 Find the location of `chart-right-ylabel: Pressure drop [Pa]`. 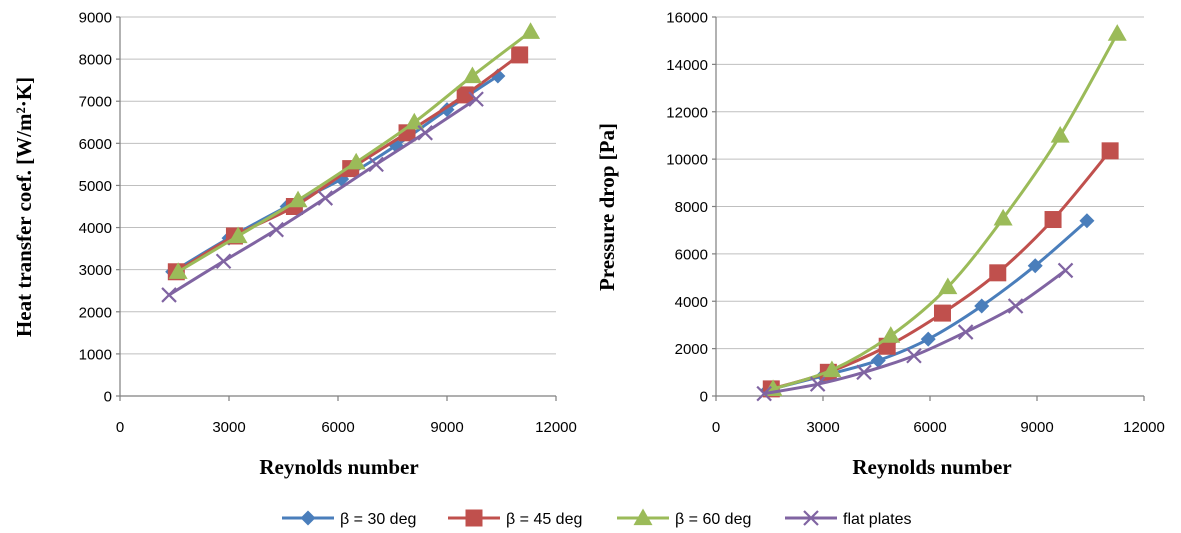

chart-right-ylabel: Pressure drop [Pa] is located at coordinates (607, 207).